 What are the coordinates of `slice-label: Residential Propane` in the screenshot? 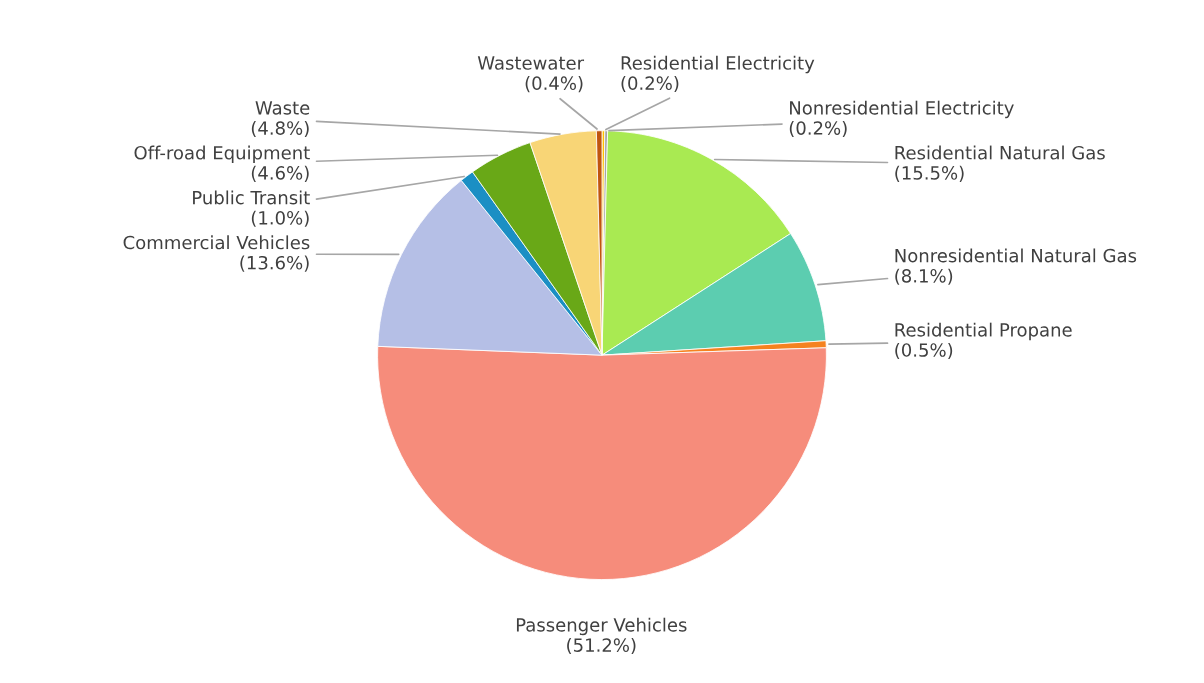 It's located at (983, 331).